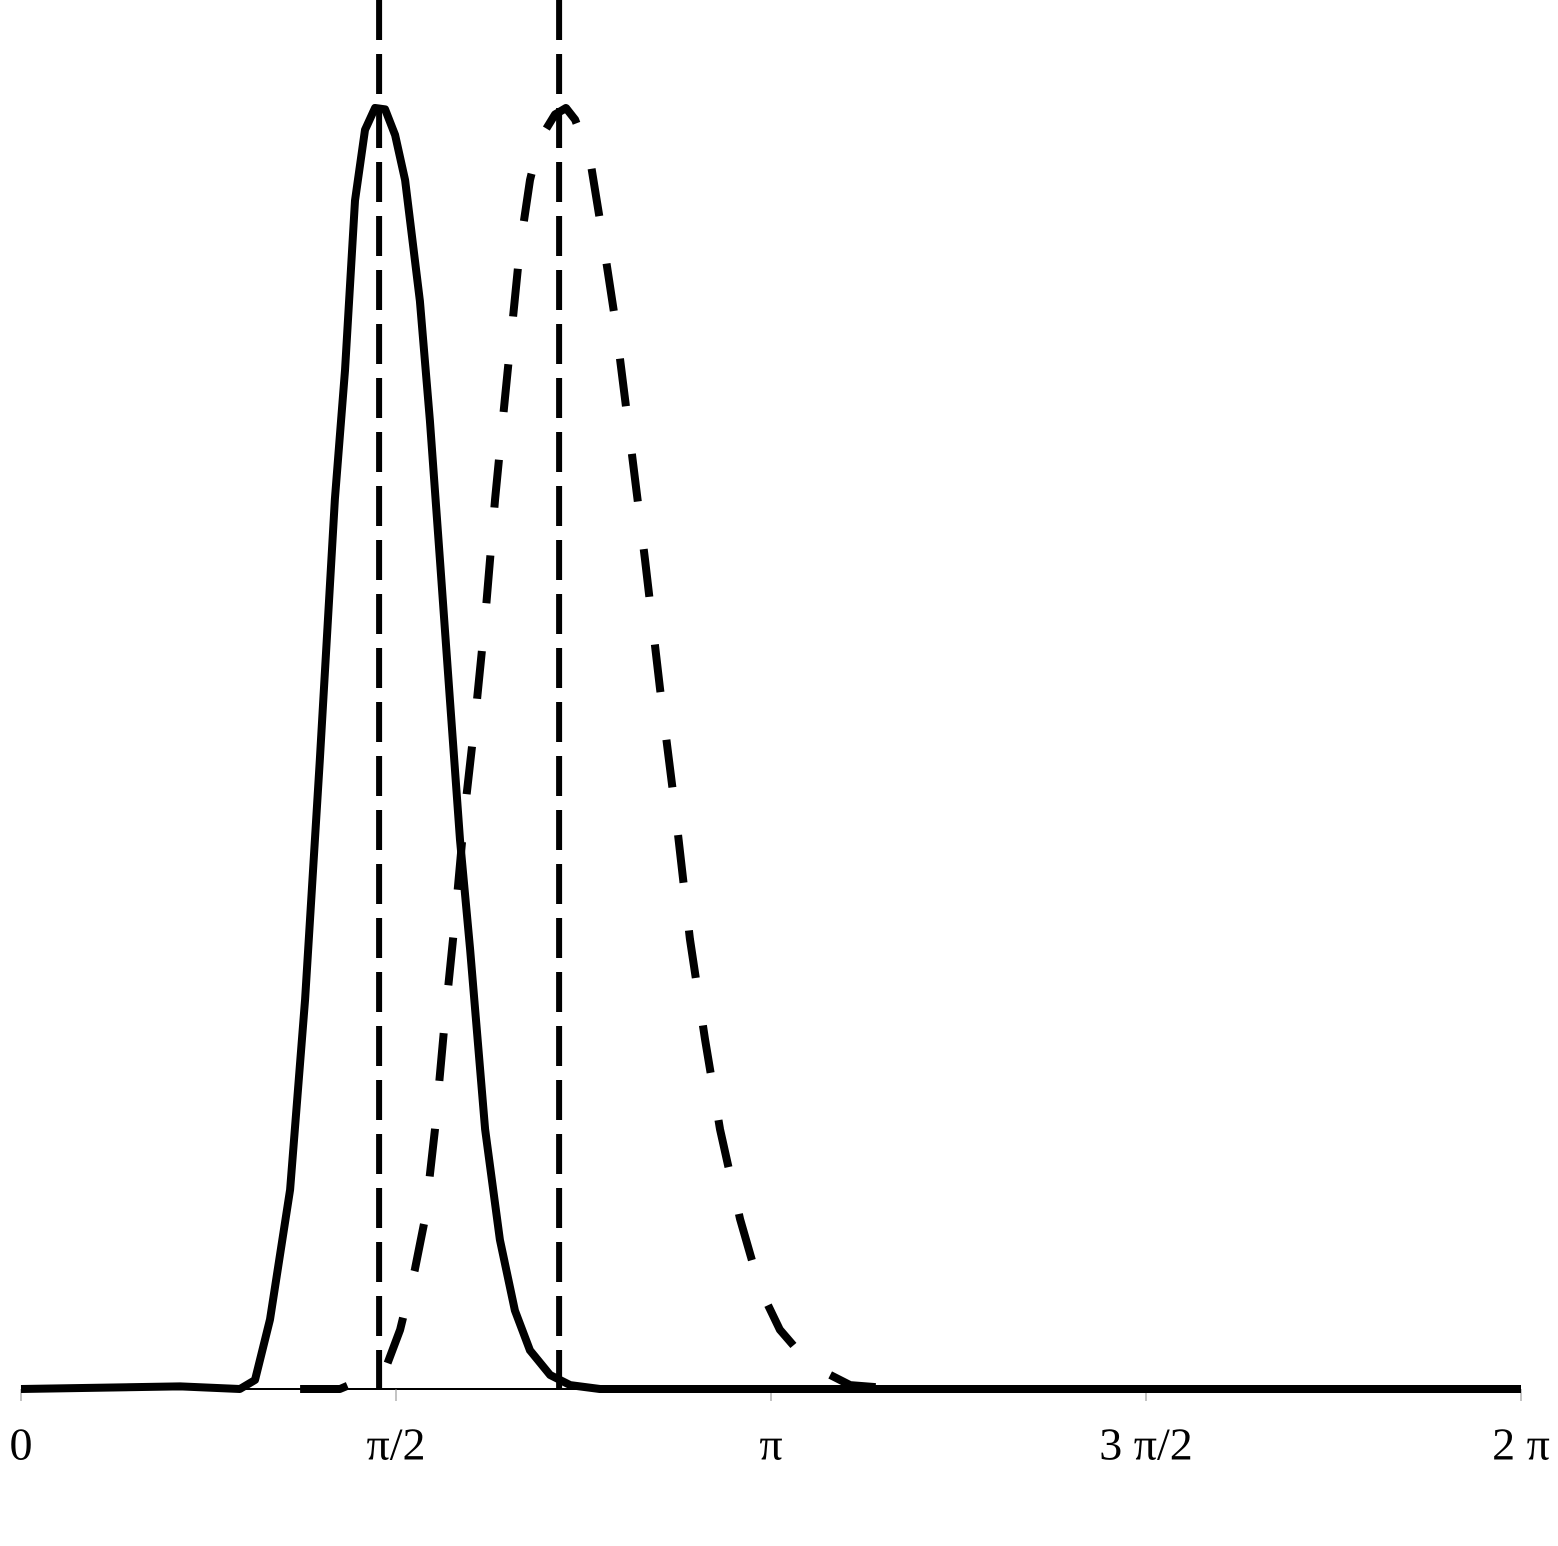  What do you see at coordinates (770, 1444) in the screenshot?
I see `x-tick-label: π` at bounding box center [770, 1444].